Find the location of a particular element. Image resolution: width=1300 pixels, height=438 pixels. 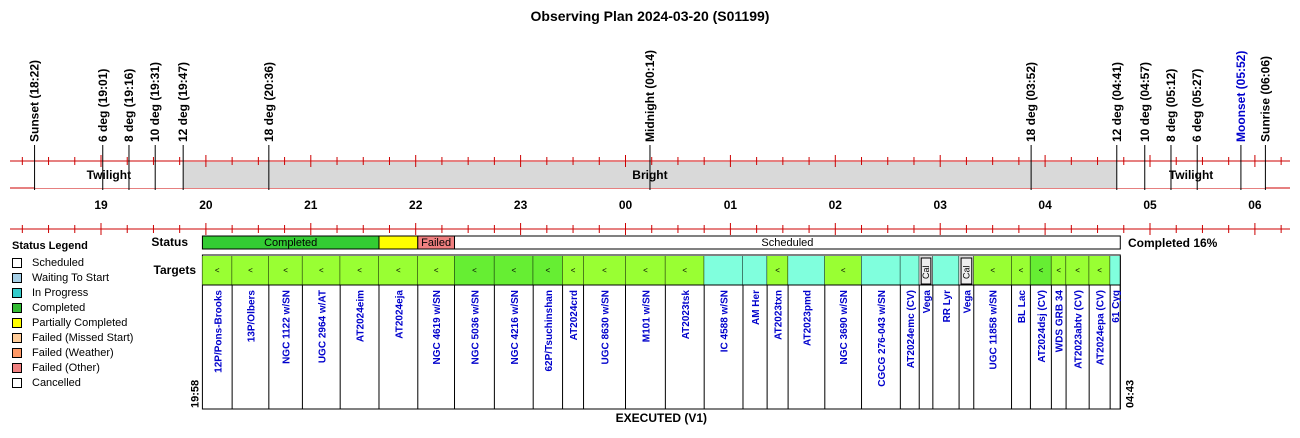

target-name: CGCG 276-043 w/SN is located at coordinates (882, 338).